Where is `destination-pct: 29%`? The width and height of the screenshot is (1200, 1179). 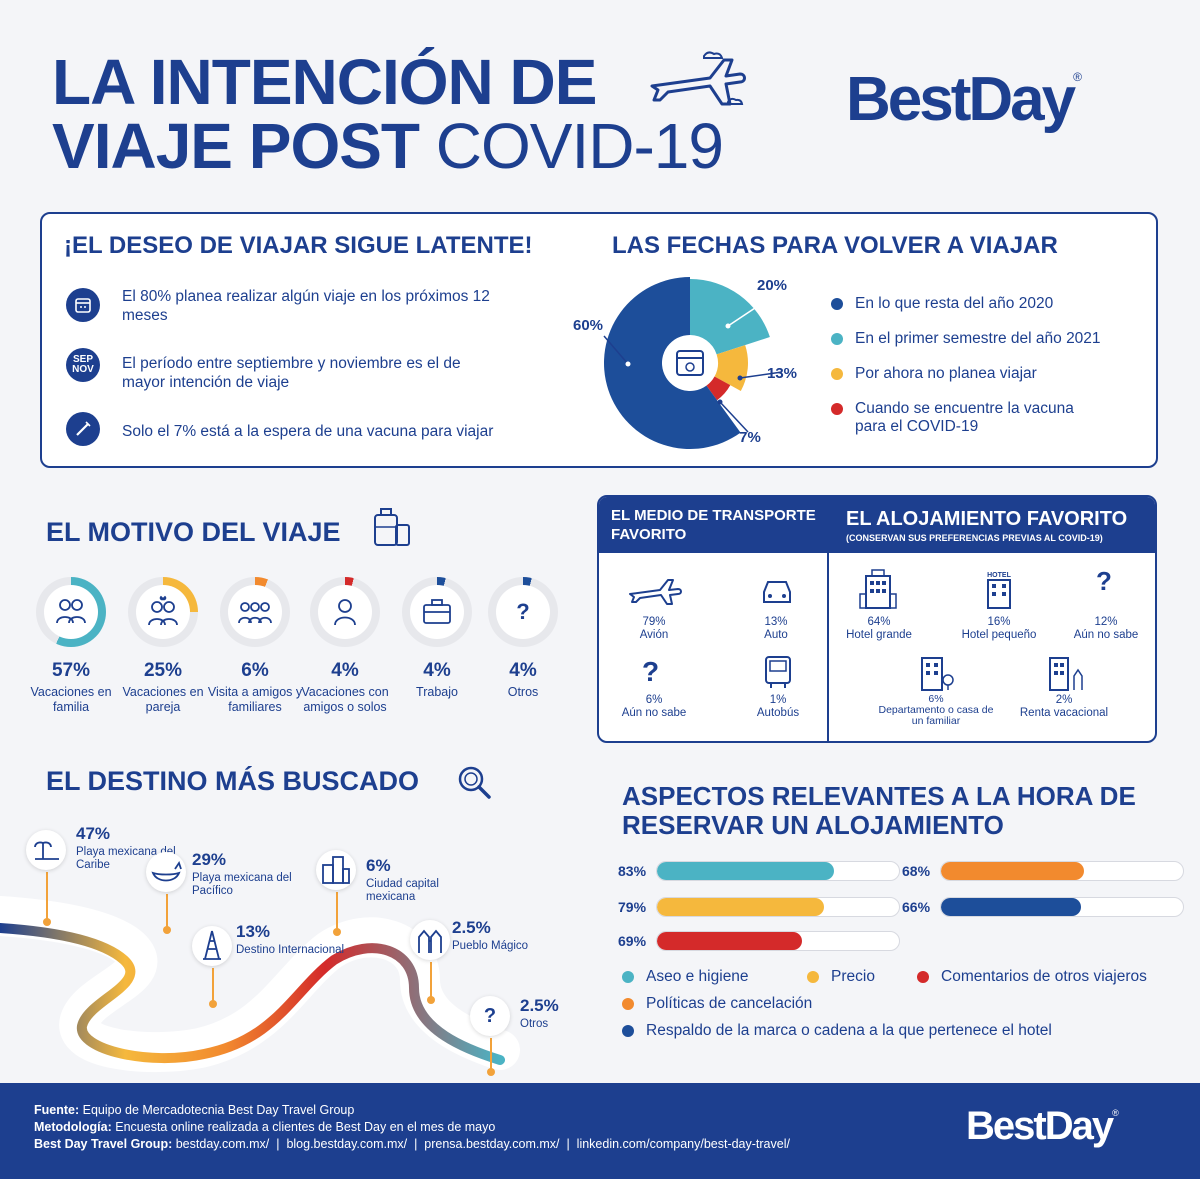
destination-pct: 29% is located at coordinates (209, 859).